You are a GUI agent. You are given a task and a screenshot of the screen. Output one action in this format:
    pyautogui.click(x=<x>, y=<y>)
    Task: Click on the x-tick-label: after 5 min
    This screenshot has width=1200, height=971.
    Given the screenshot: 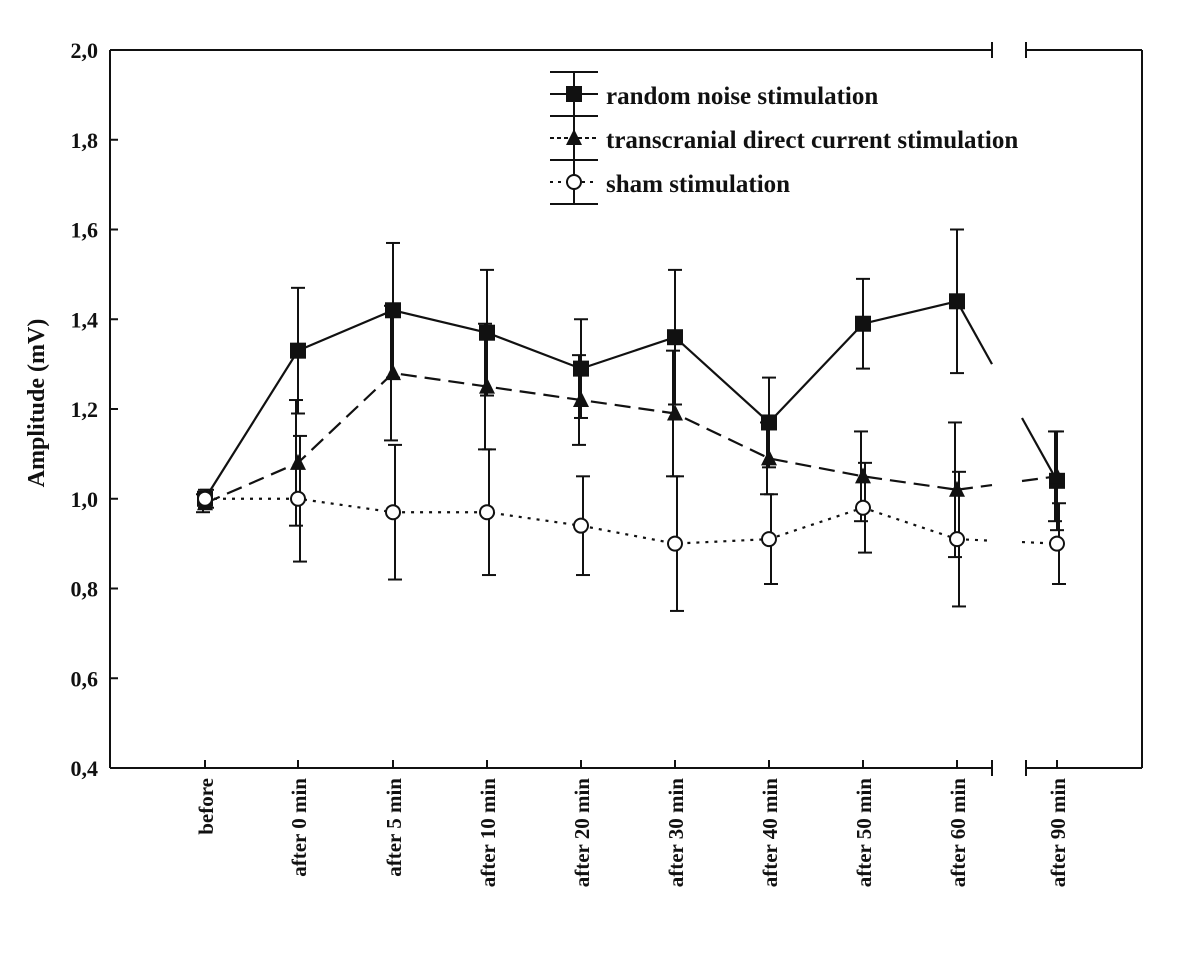 What is the action you would take?
    pyautogui.click(x=394, y=827)
    